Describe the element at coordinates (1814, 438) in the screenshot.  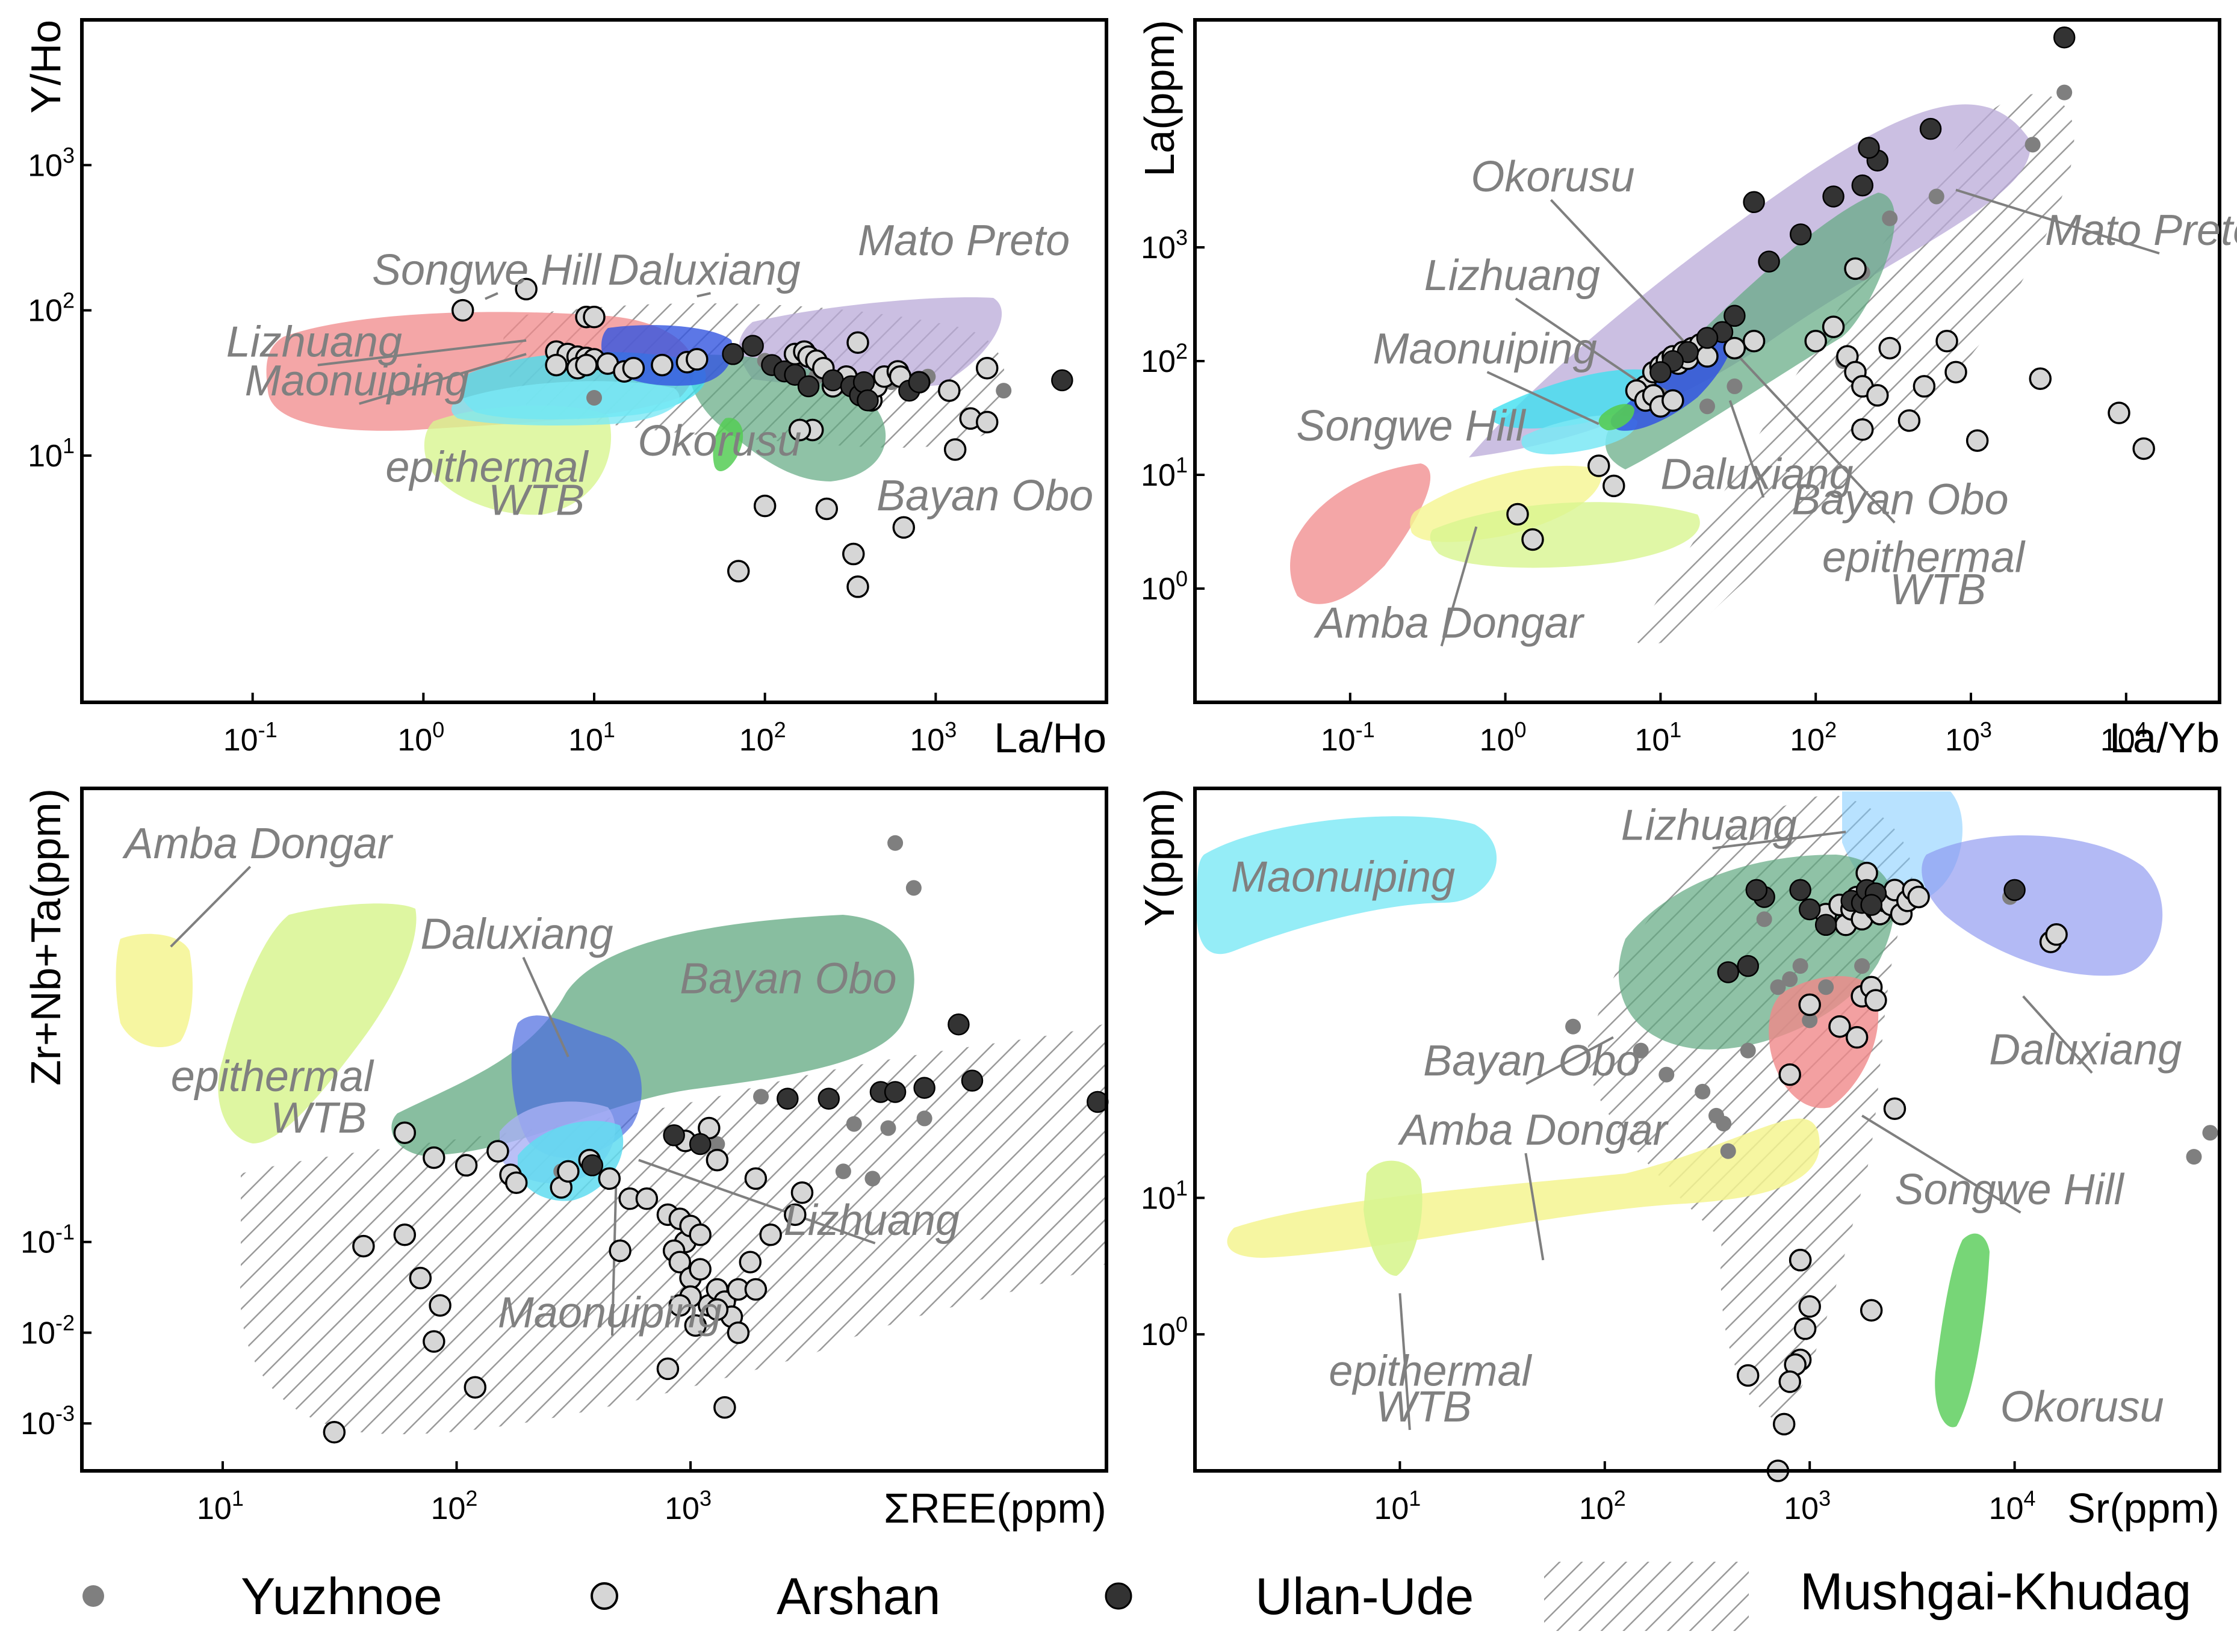
I see `leader-b-bayan-obo` at that location.